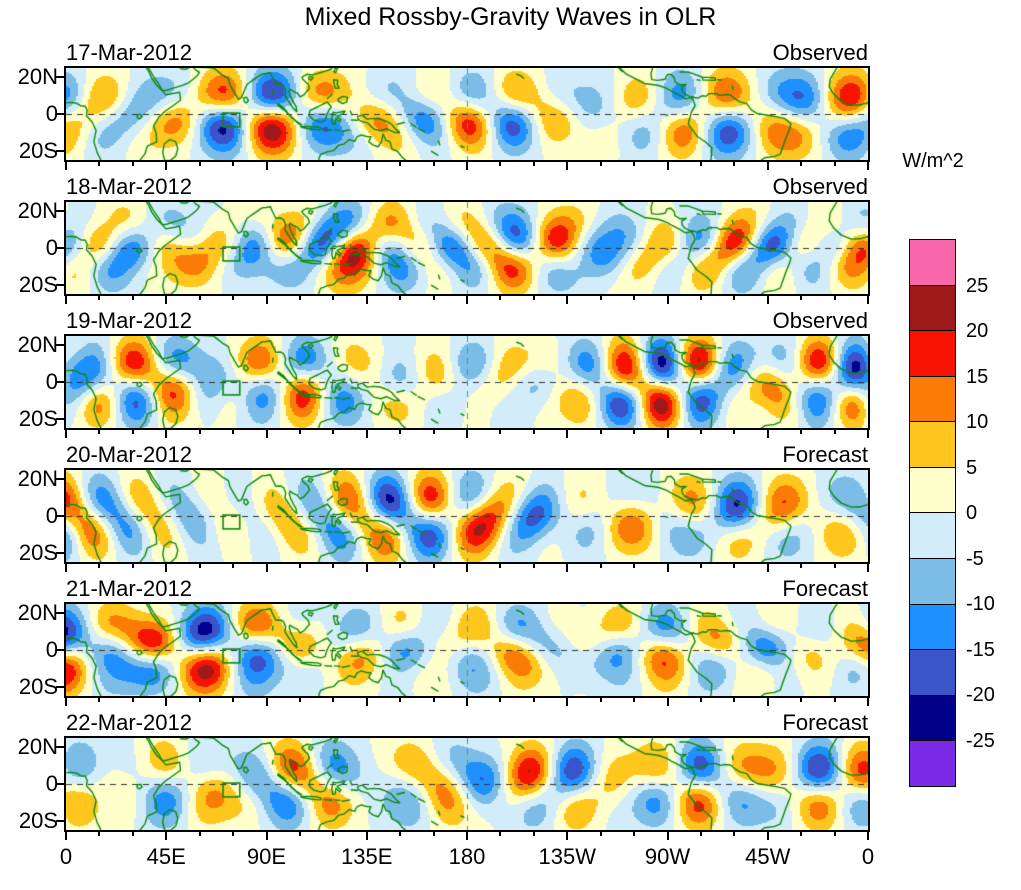  What do you see at coordinates (37, 479) in the screenshot?
I see `lat-tick-label: 20N` at bounding box center [37, 479].